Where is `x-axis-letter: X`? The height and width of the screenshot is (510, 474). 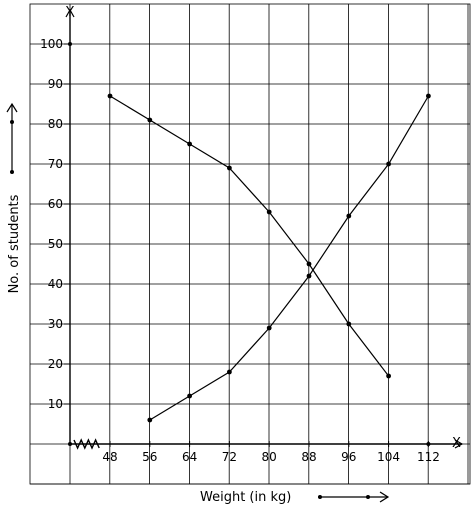
x-axis-letter: X is located at coordinates (456, 443).